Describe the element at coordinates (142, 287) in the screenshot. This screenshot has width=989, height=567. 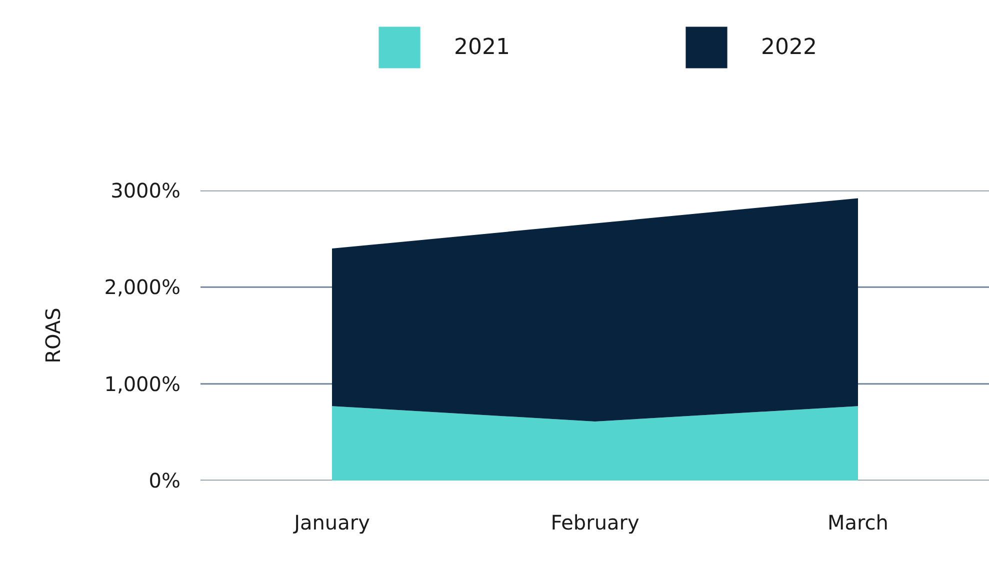
I see `y-tick-label: 2,000%` at that location.